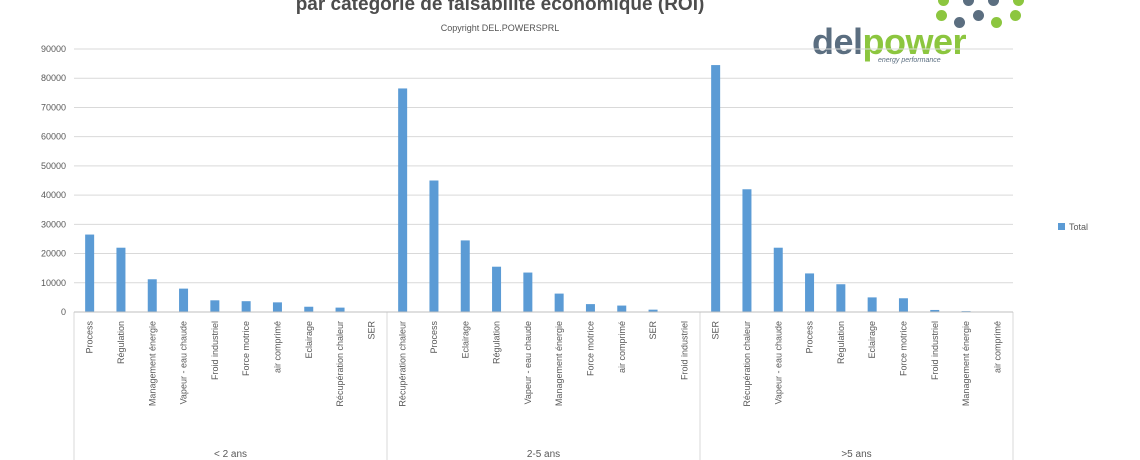 This screenshot has height=460, width=1140. Describe the element at coordinates (543, 454) in the screenshot. I see `group-label: 2-5 ans` at that location.